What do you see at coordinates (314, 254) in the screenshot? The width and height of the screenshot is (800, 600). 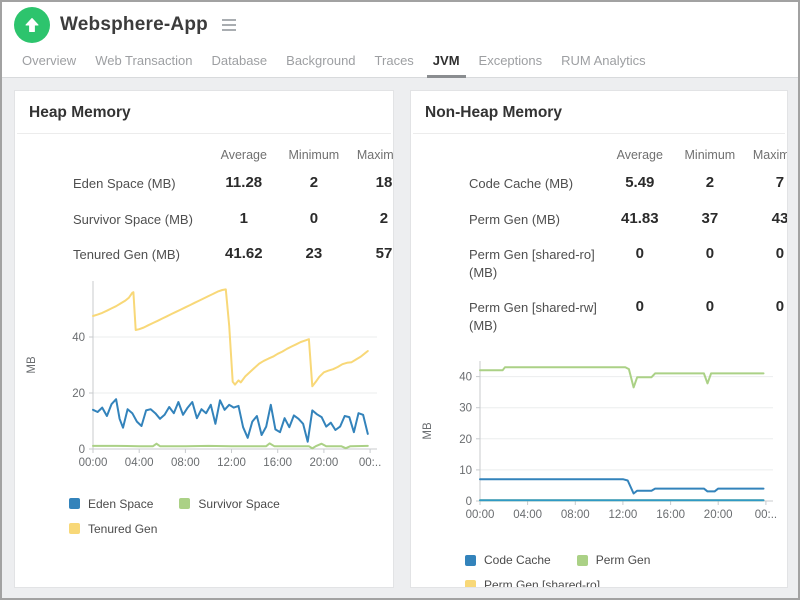 I see `row-minimum: 23` at bounding box center [314, 254].